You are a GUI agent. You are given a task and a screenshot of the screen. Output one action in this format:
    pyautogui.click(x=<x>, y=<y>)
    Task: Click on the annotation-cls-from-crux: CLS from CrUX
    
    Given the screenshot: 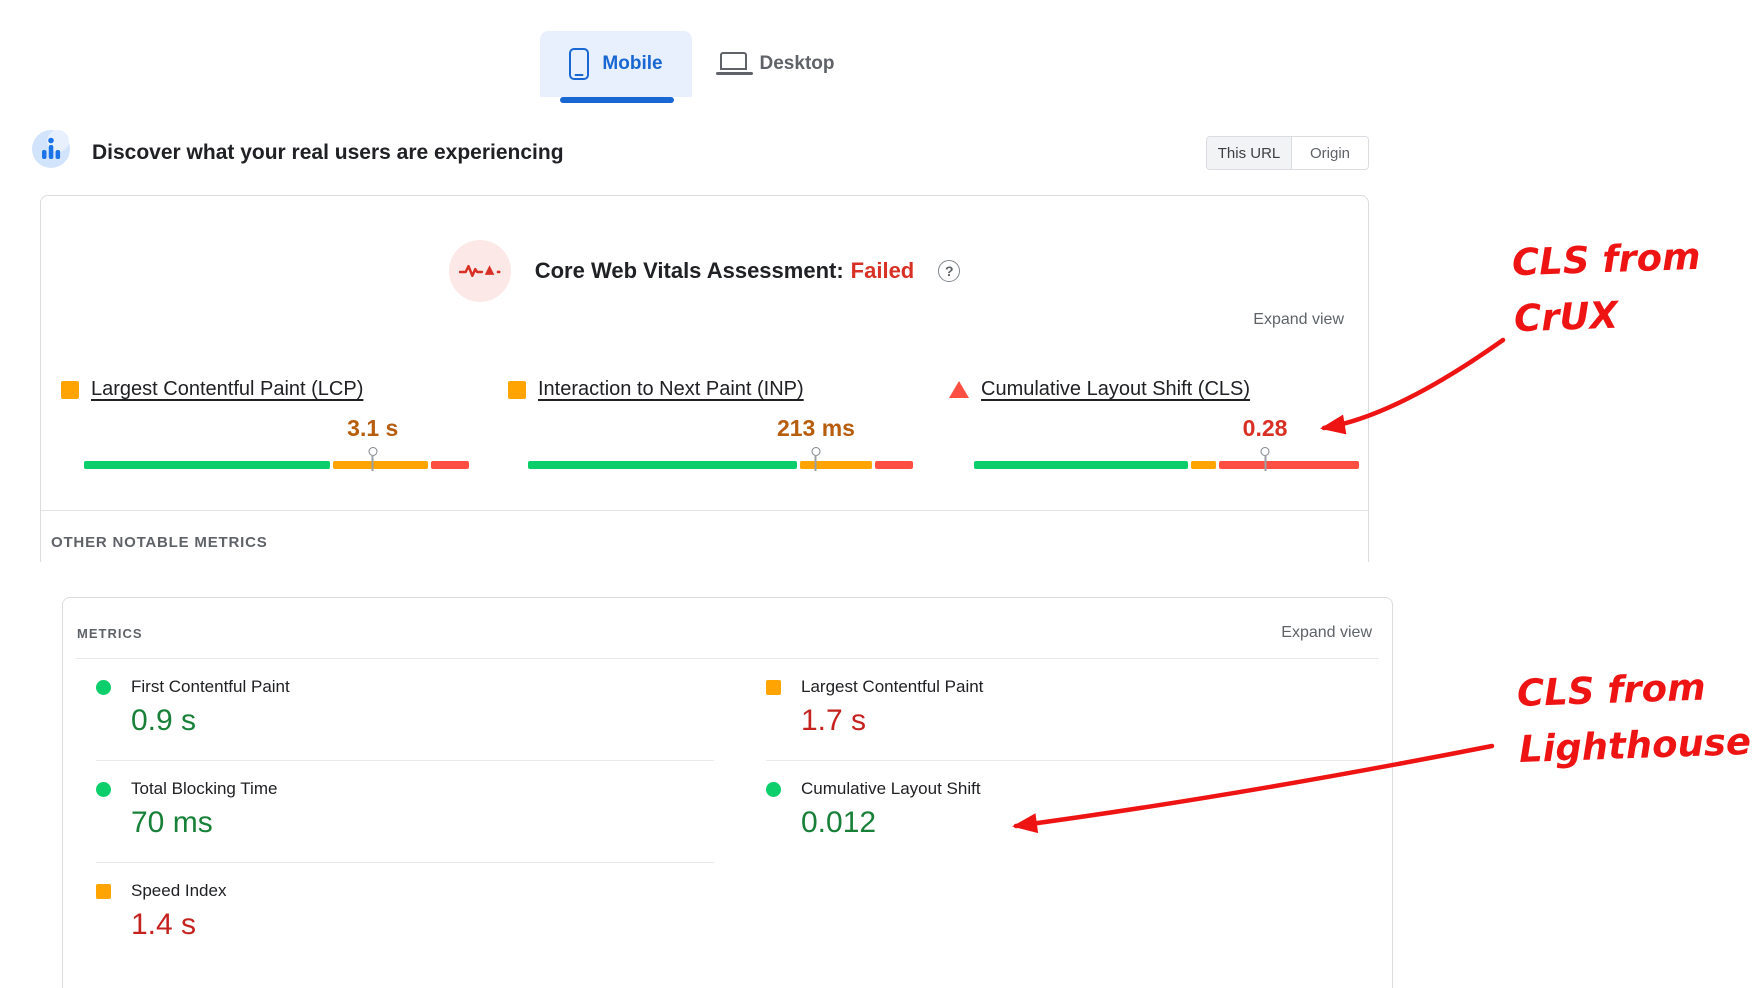 What is the action you would take?
    pyautogui.click(x=1606, y=287)
    